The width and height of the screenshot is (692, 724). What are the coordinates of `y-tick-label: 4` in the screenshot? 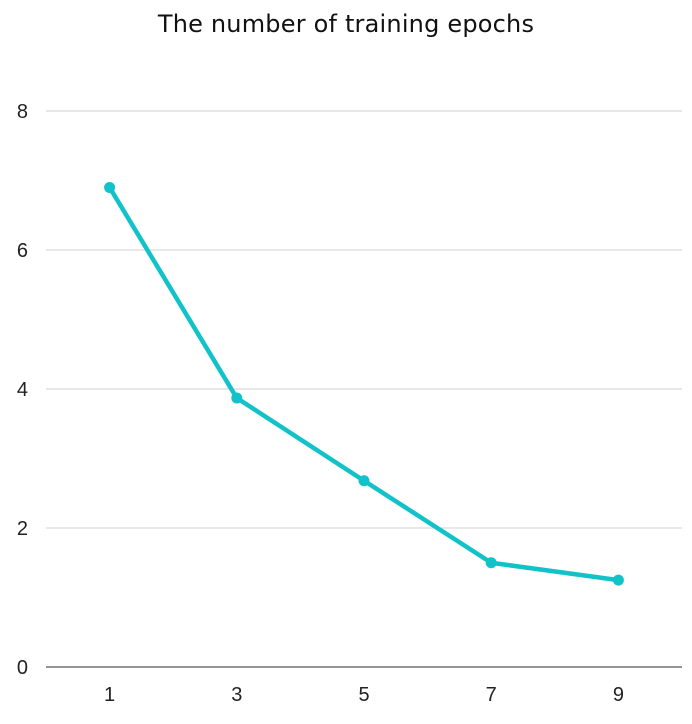 It's located at (22, 390).